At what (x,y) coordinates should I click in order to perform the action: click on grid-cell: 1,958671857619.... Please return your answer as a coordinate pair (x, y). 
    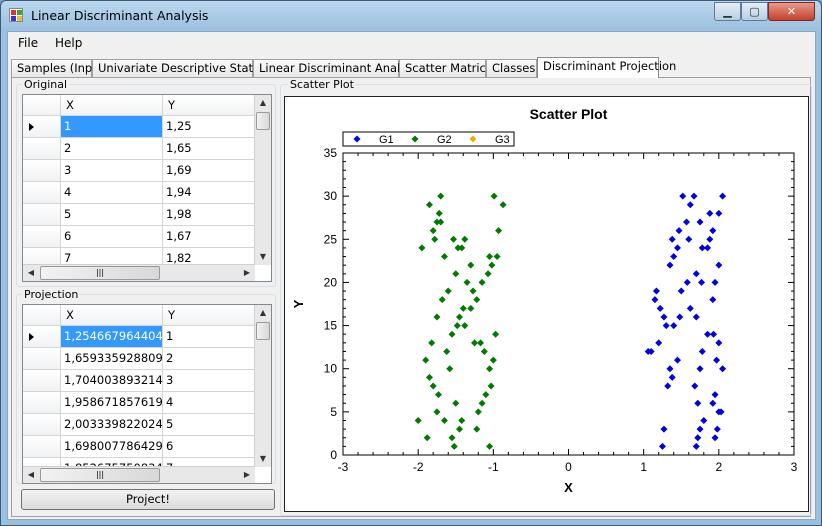
    Looking at the image, I should click on (112, 403).